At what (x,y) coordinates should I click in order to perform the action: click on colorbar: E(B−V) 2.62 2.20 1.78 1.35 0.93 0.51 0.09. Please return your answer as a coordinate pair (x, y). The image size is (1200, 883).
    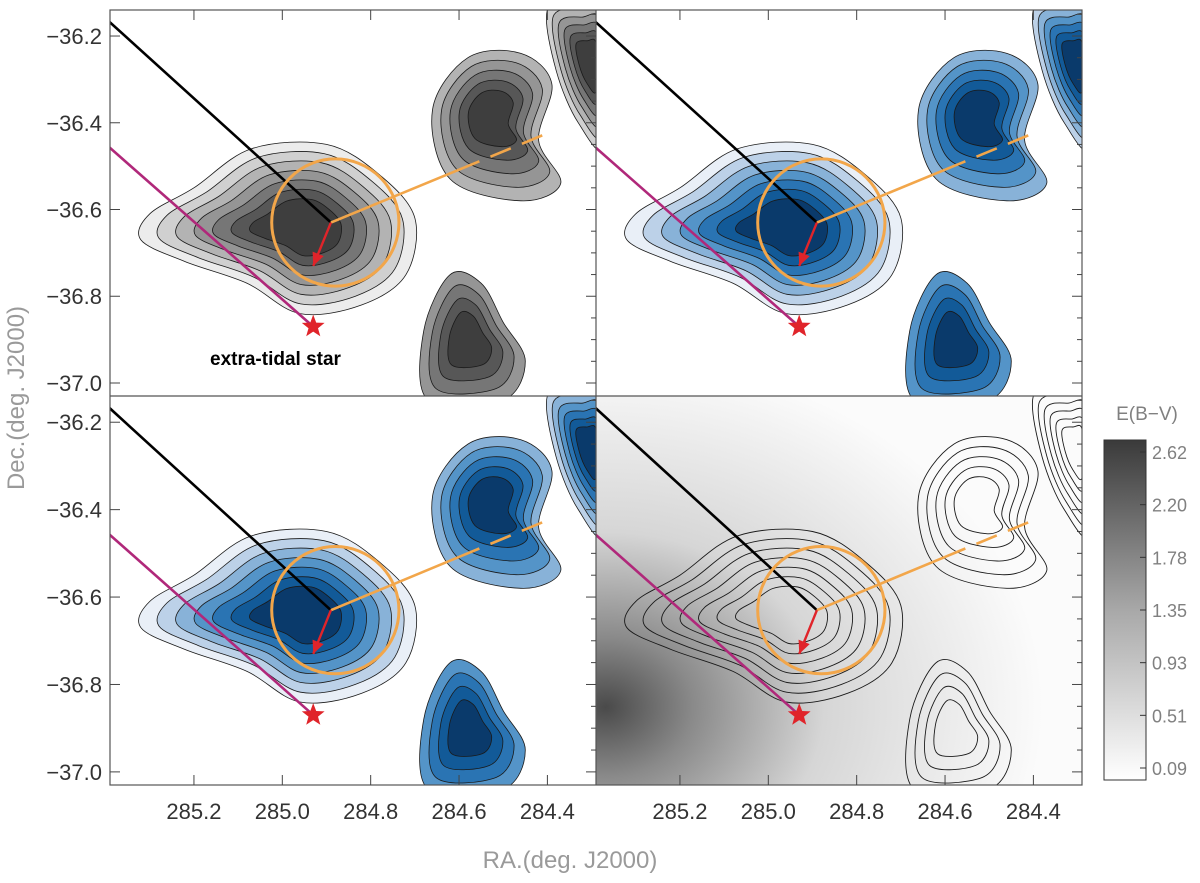
    Looking at the image, I should click on (1145, 592).